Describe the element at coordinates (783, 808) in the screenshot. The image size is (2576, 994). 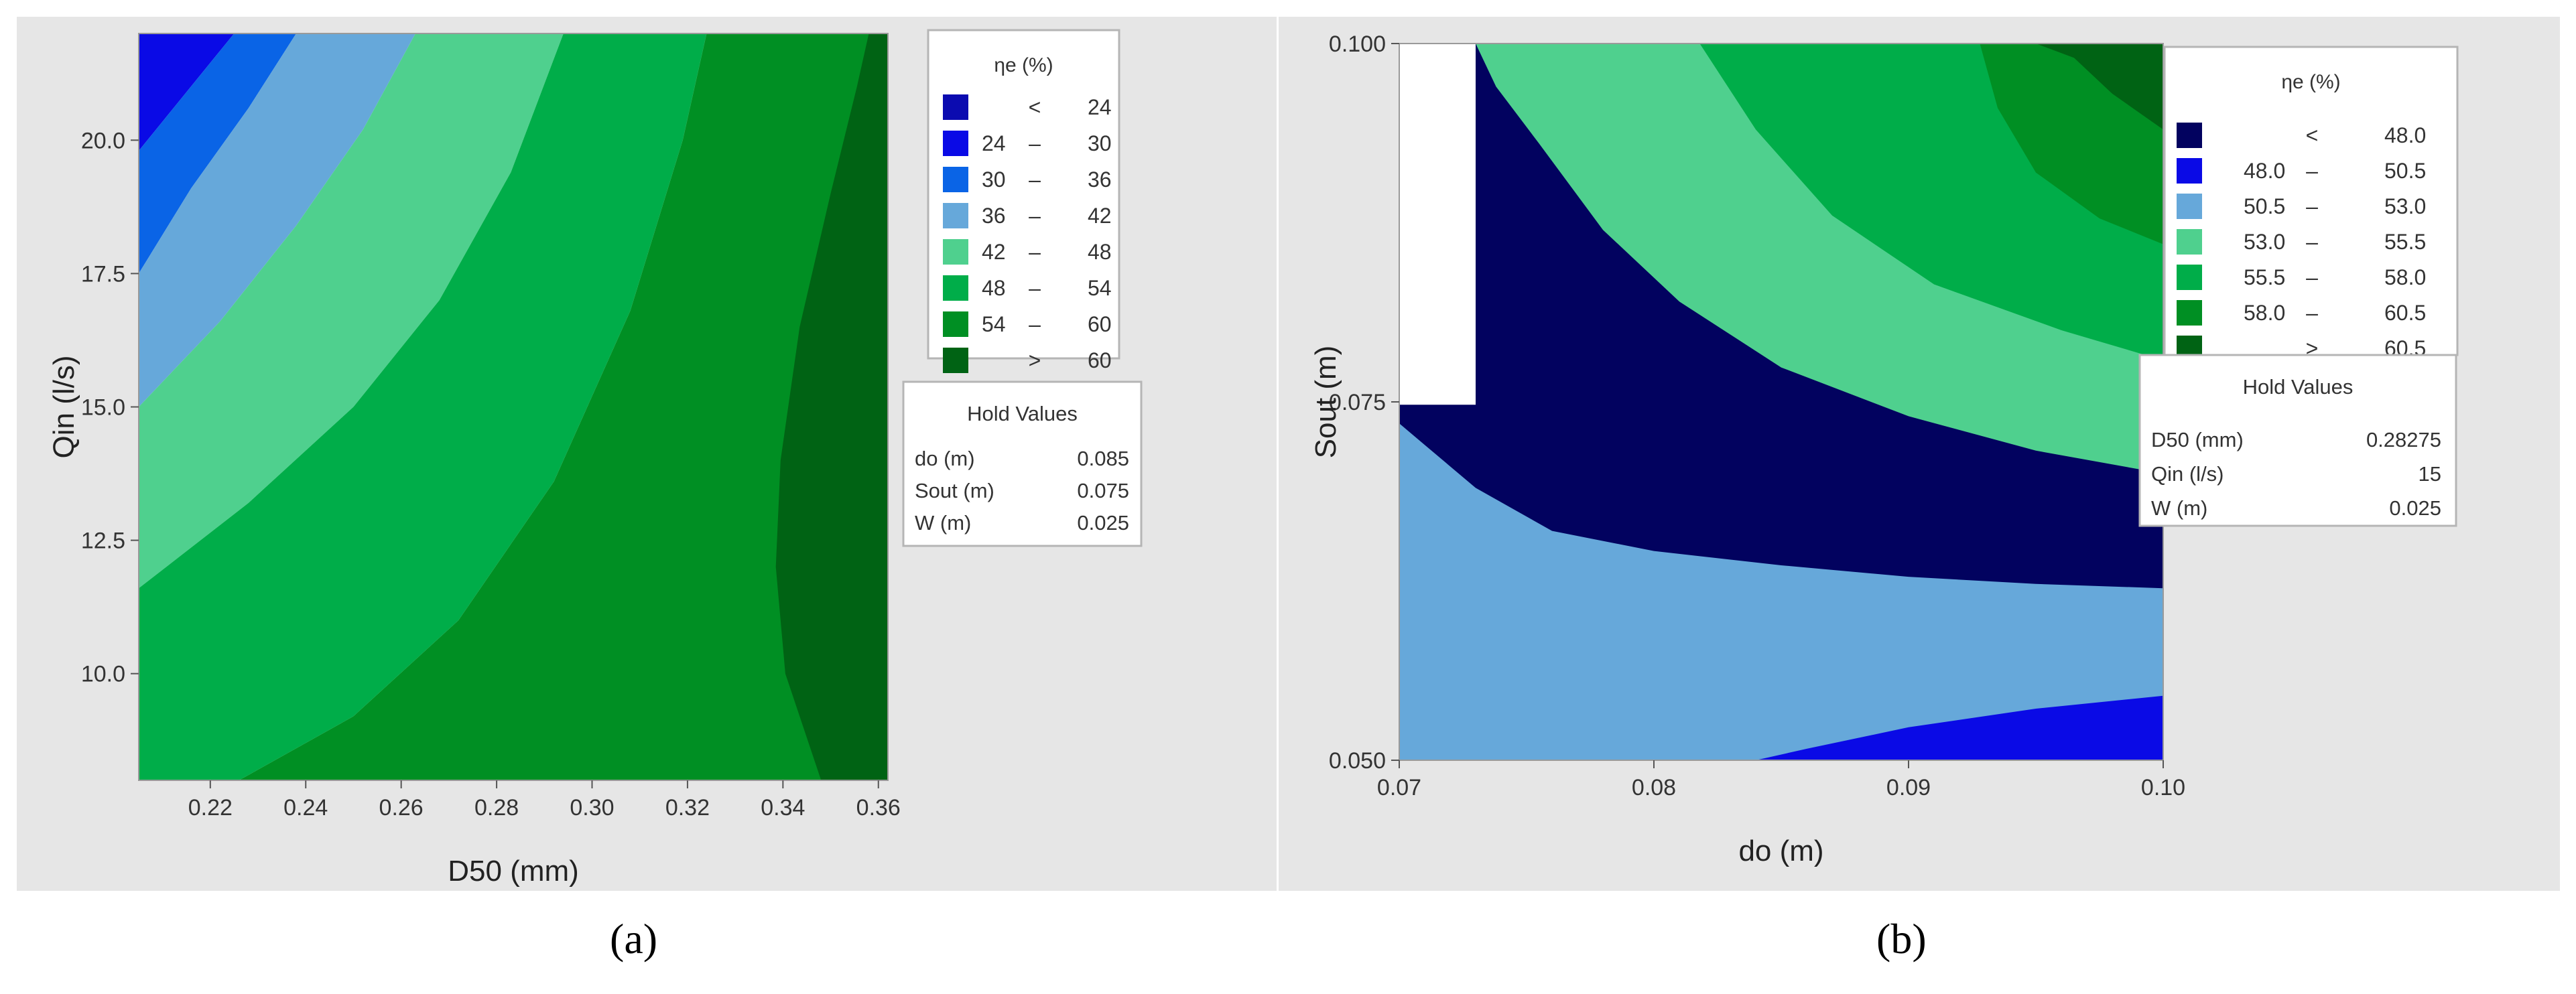
I see `x-tick-label: 0.34` at that location.